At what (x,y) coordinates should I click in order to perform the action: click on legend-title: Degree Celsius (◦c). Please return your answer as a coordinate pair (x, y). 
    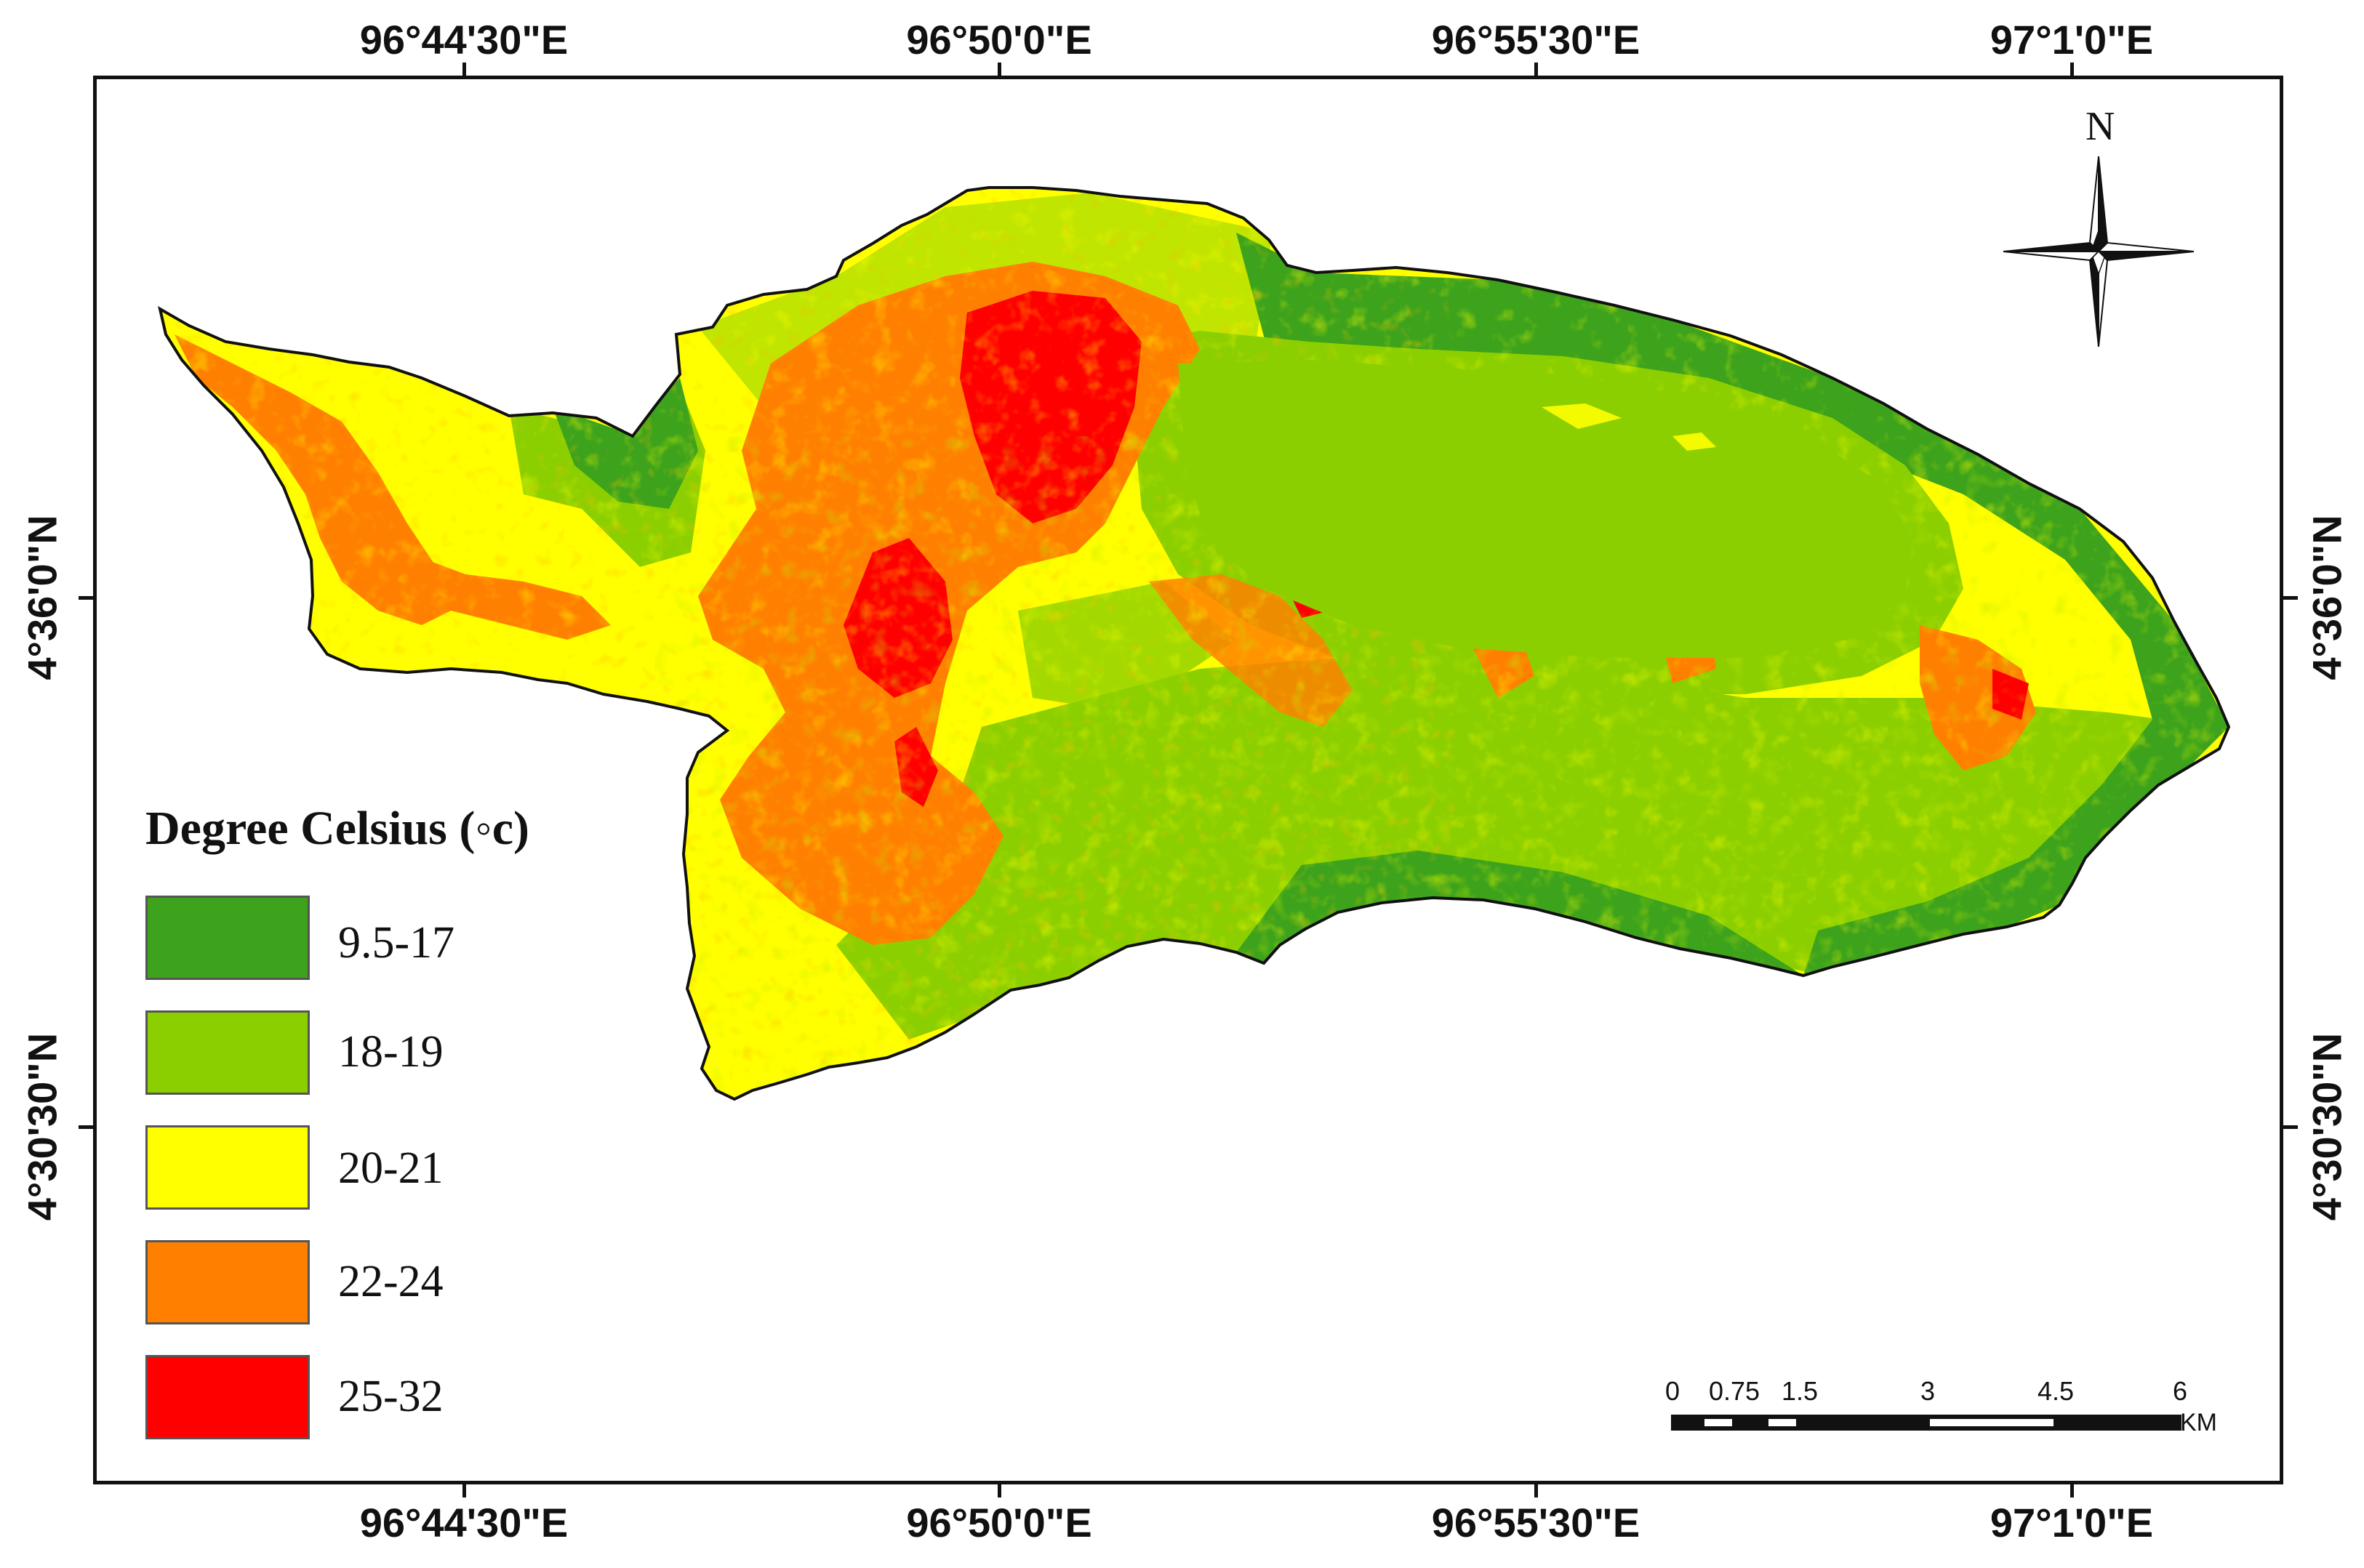
    Looking at the image, I should click on (337, 828).